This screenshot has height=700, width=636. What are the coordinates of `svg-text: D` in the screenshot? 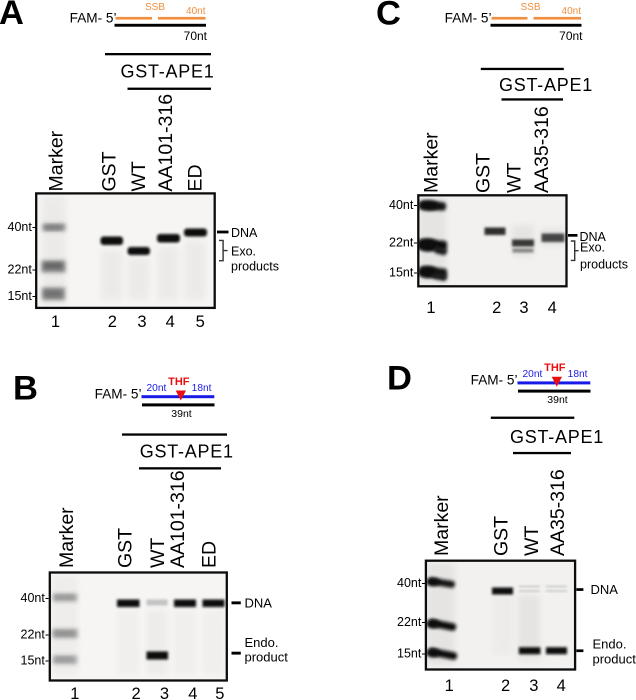 It's located at (399, 379).